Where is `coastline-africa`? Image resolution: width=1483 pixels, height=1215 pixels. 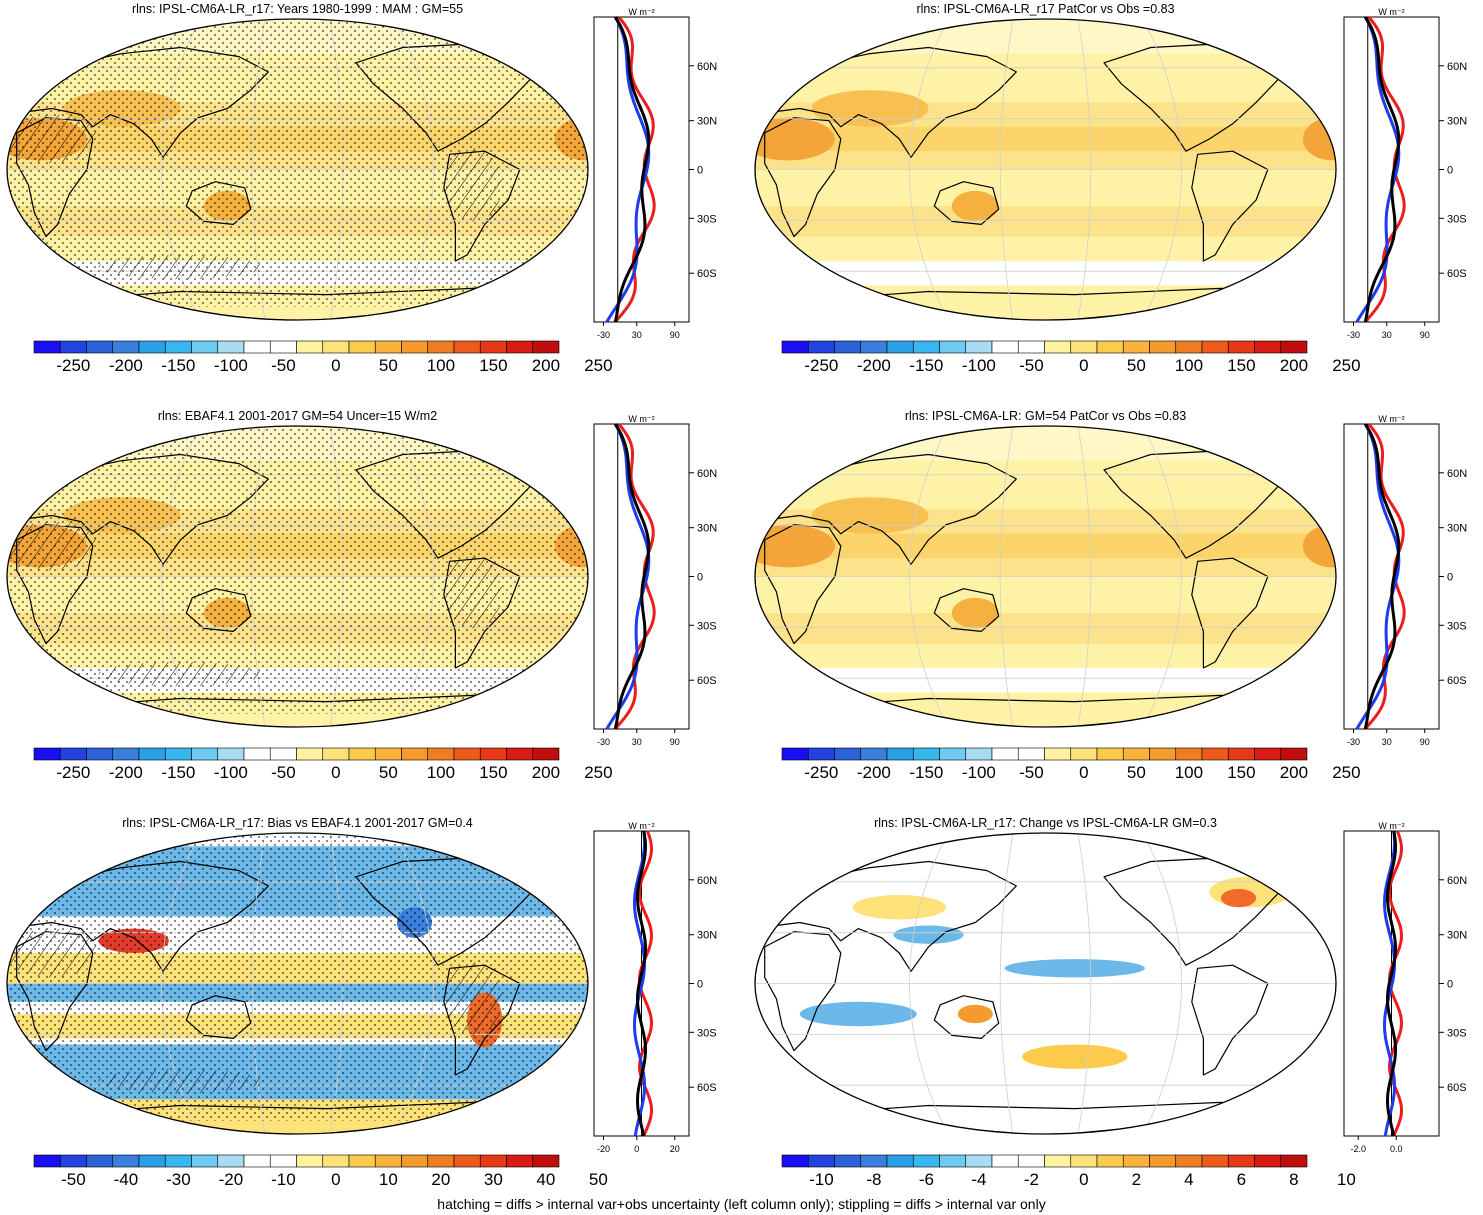 coastline-africa is located at coordinates (803, 584).